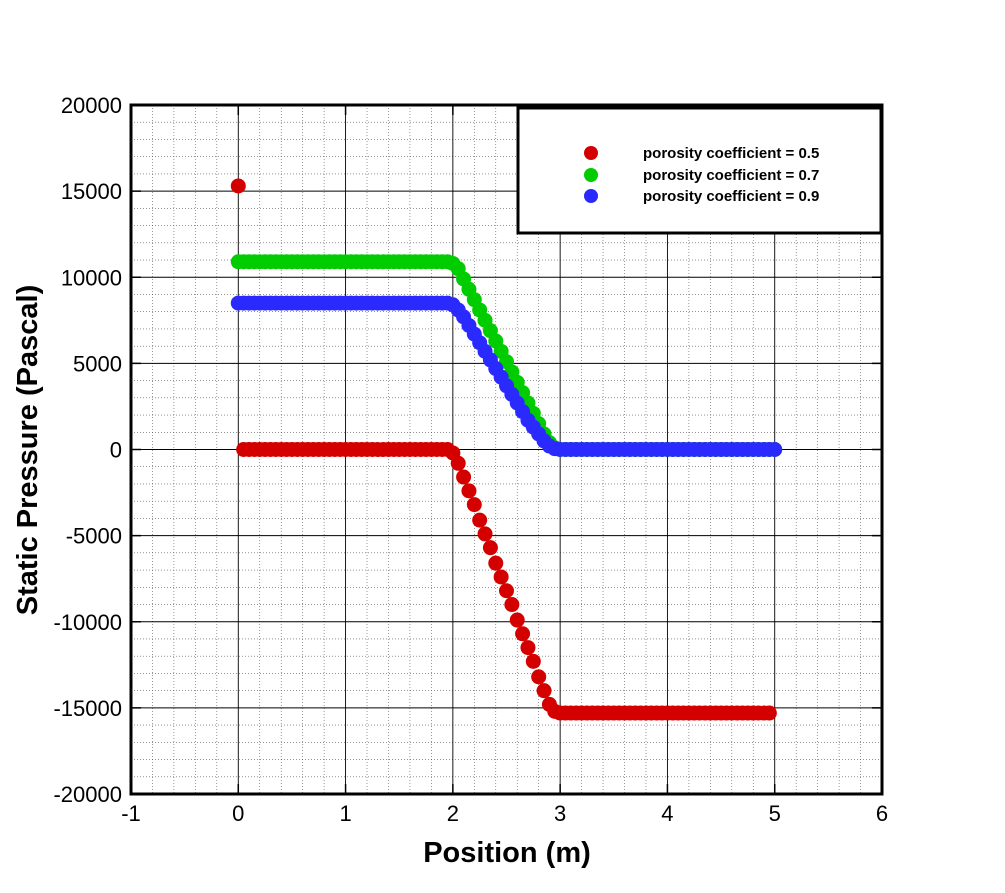 Image resolution: width=1005 pixels, height=893 pixels. Describe the element at coordinates (87, 622) in the screenshot. I see `y-tick-label: -10000` at that location.